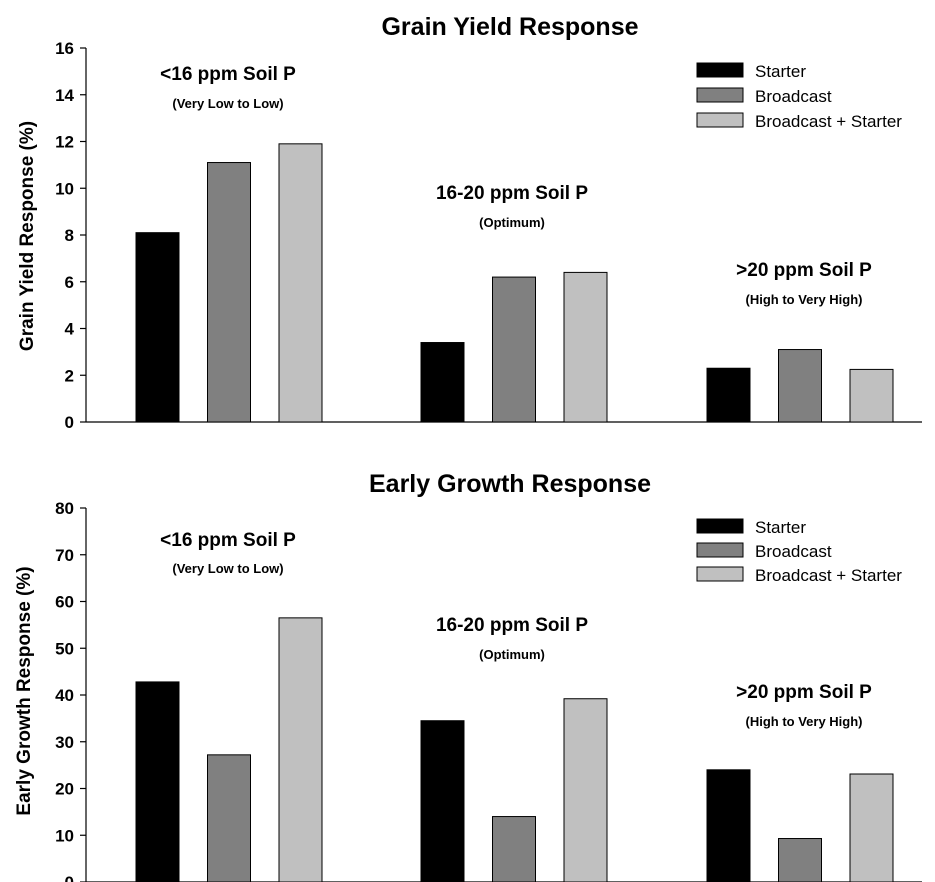  I want to click on y-tick-label: 30, so click(64, 742).